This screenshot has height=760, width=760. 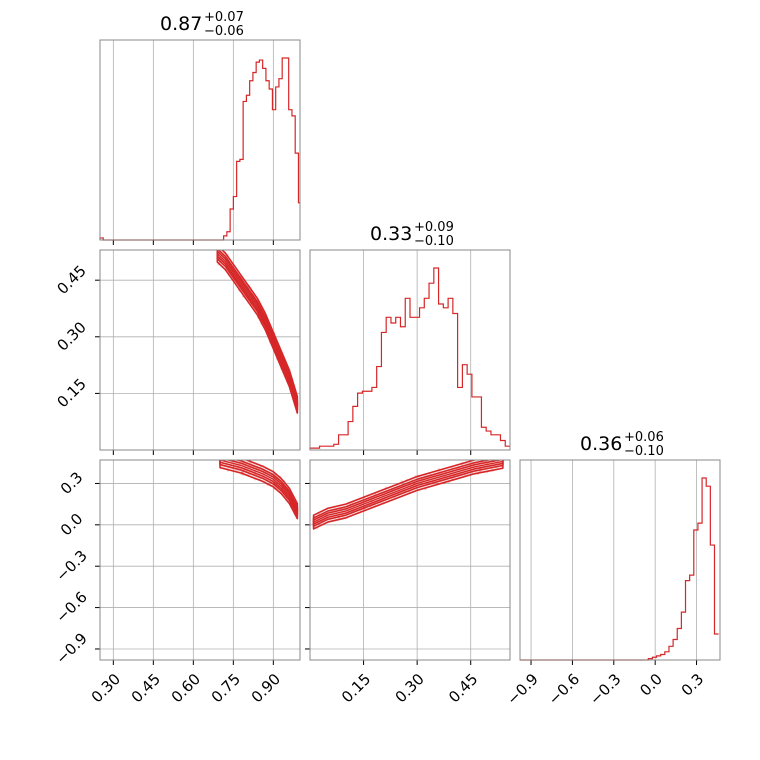 I want to click on contour-0-1-contour-level, so click(x=257, y=330).